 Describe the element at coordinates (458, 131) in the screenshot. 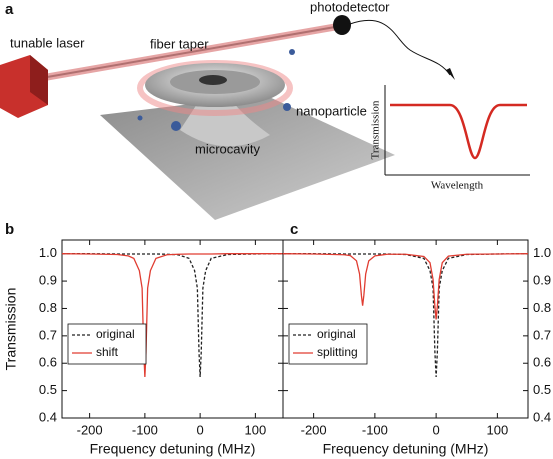

I see `inset-curve` at that location.